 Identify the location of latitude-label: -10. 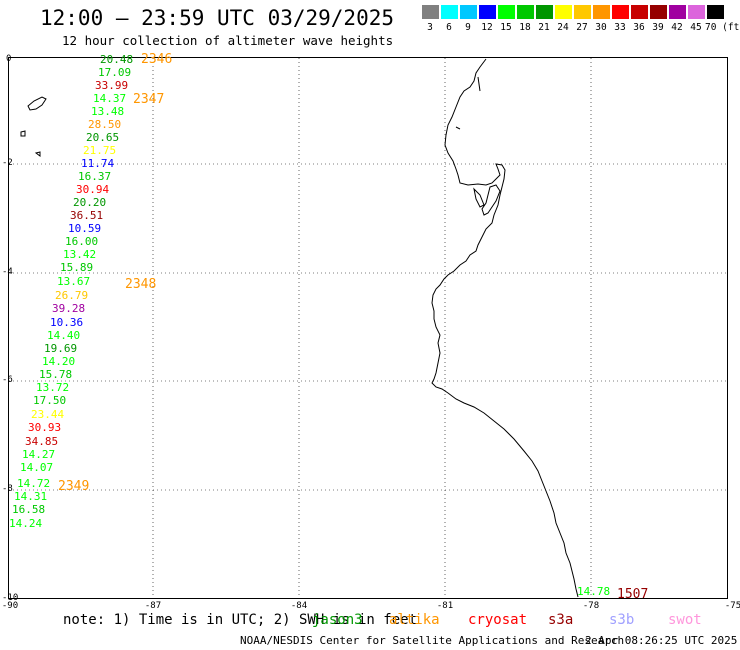
(10, 598).